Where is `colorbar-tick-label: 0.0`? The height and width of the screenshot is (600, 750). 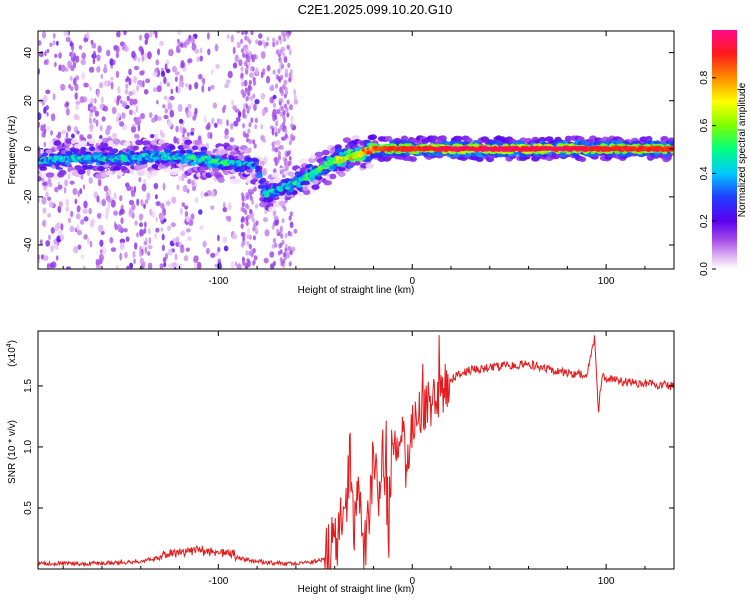 colorbar-tick-label: 0.0 is located at coordinates (704, 269).